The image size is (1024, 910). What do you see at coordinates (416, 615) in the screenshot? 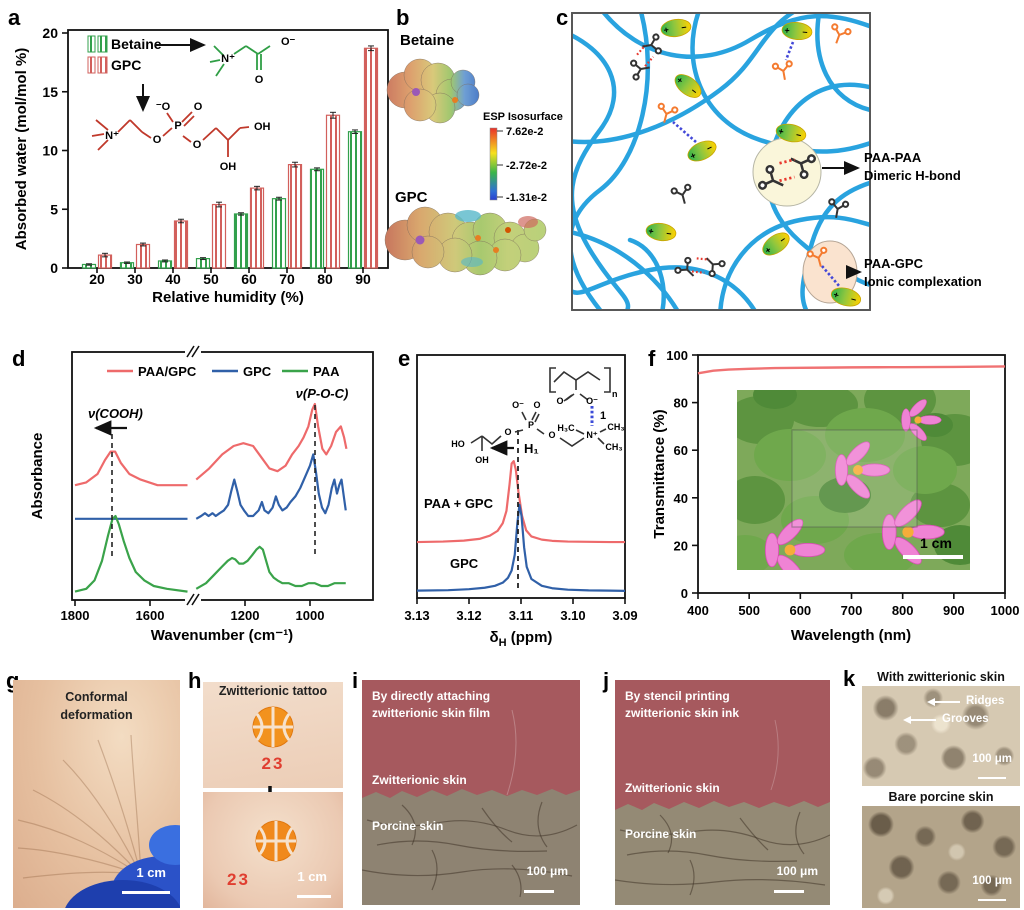
I see `x-tick-label: 3.13` at bounding box center [416, 615].